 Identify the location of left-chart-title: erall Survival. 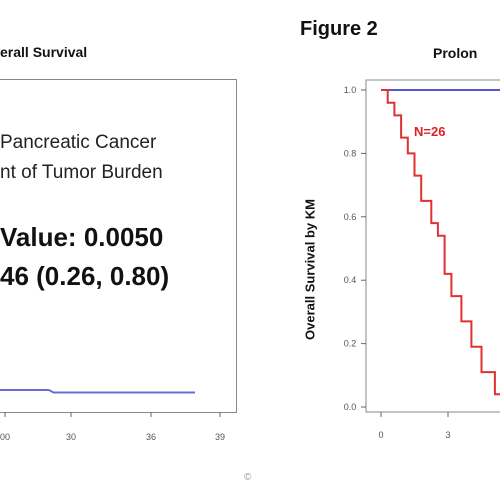
(44, 52).